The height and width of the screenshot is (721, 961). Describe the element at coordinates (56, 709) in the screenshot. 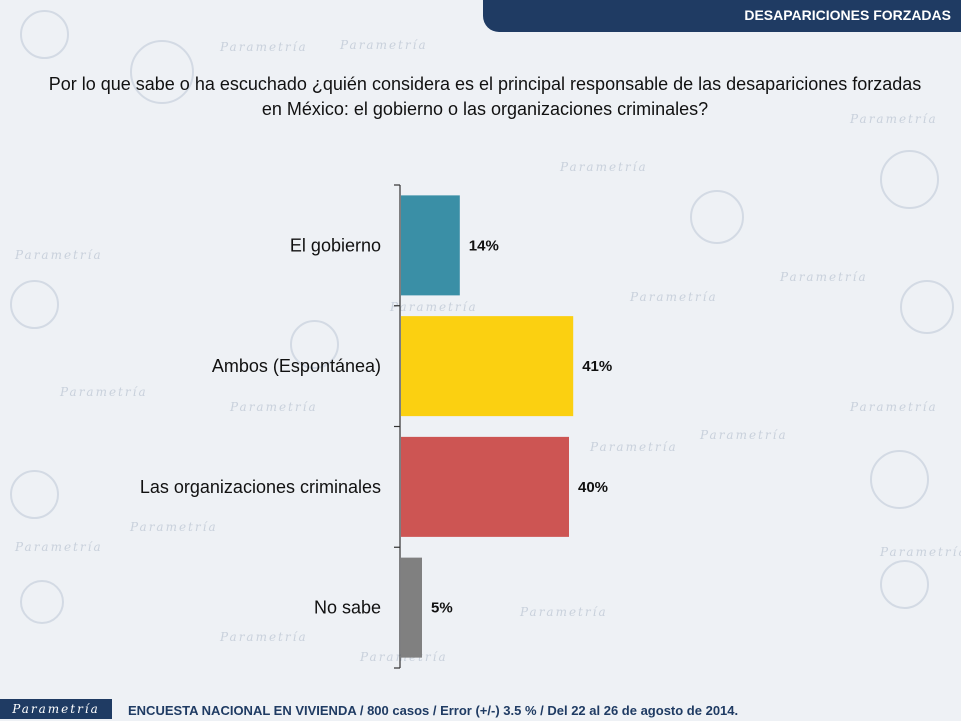

I see `footer-logo: Parametría` at that location.